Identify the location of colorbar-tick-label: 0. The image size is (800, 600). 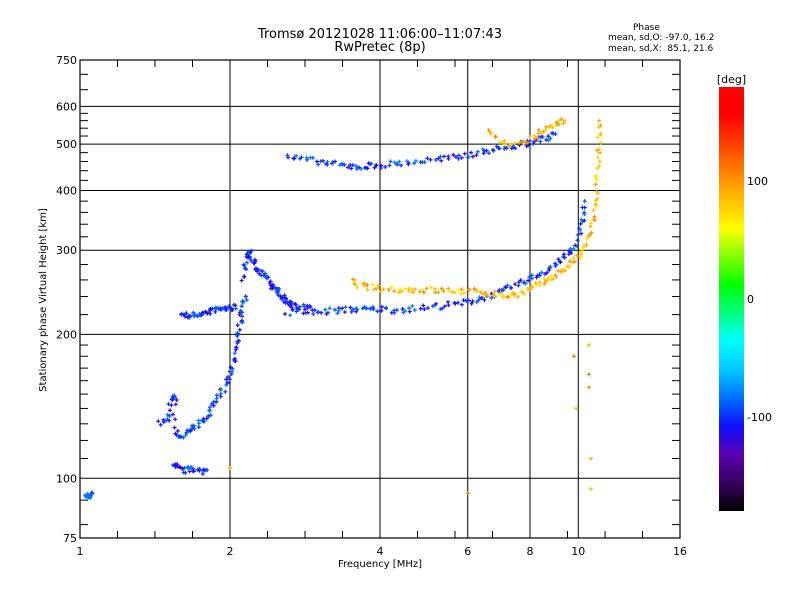
(750, 299).